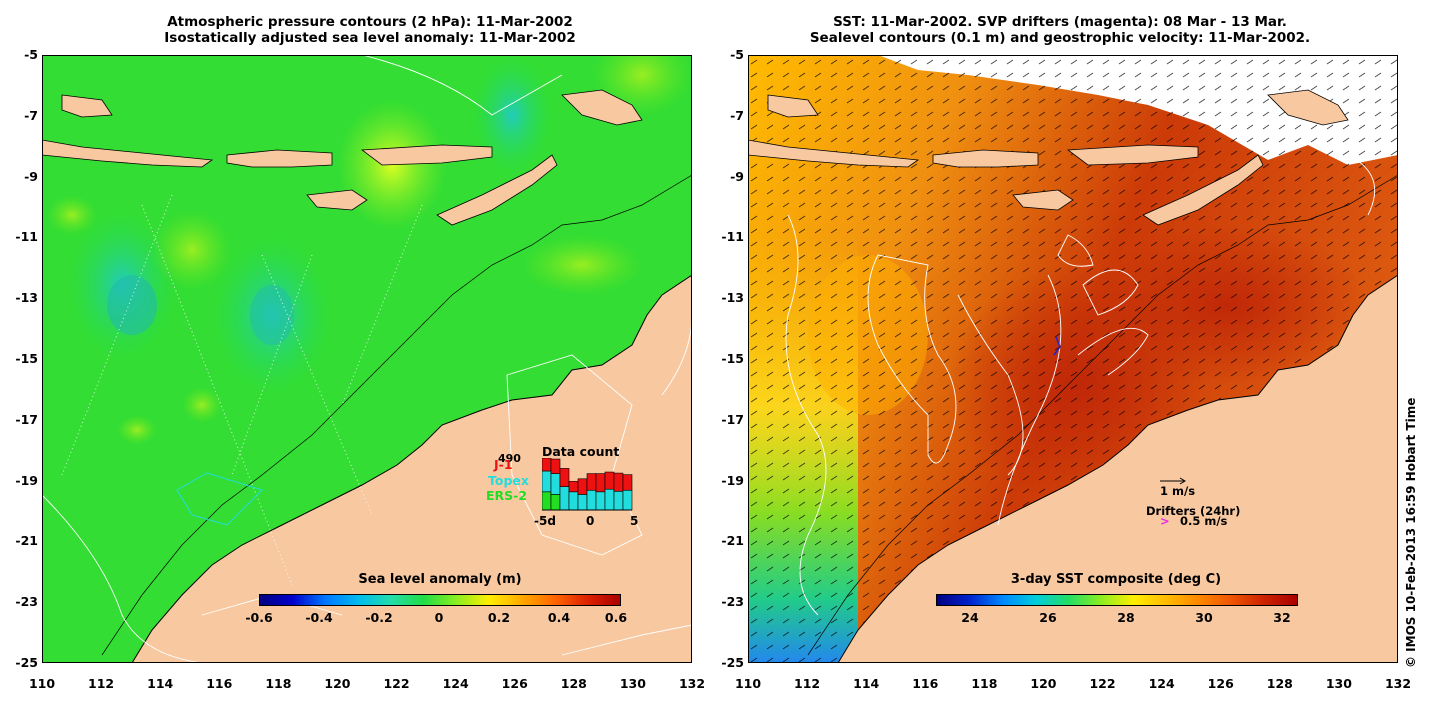 The image size is (1440, 710). I want to click on velocity-legend-arrow, so click(1173, 481).